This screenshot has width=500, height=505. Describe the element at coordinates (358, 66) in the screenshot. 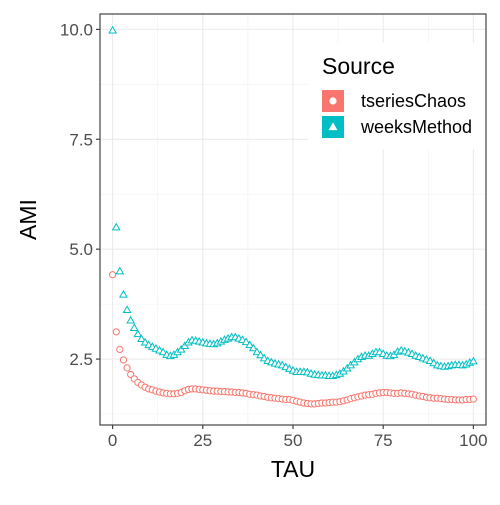

I see `legend-title: Source` at that location.